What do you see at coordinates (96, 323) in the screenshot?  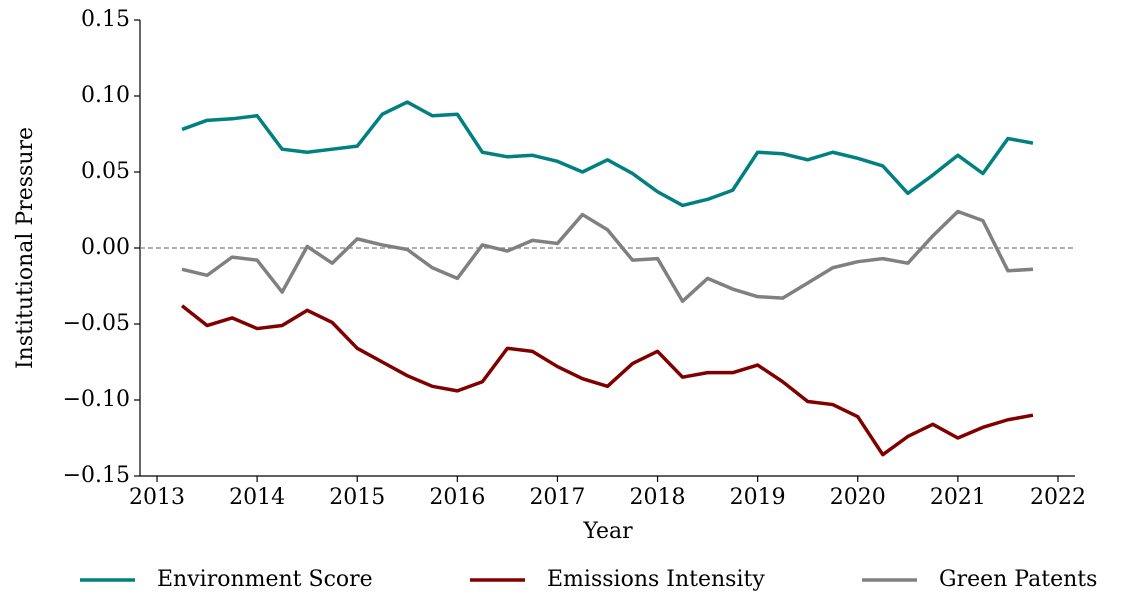 I see `y-tick-label: −0.05` at bounding box center [96, 323].